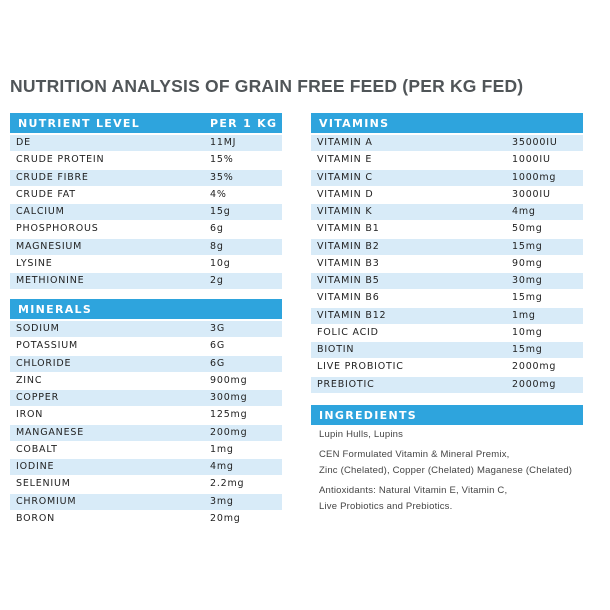 The width and height of the screenshot is (610, 610). Describe the element at coordinates (146, 281) in the screenshot. I see `table-row: METHIONINE 2g` at that location.